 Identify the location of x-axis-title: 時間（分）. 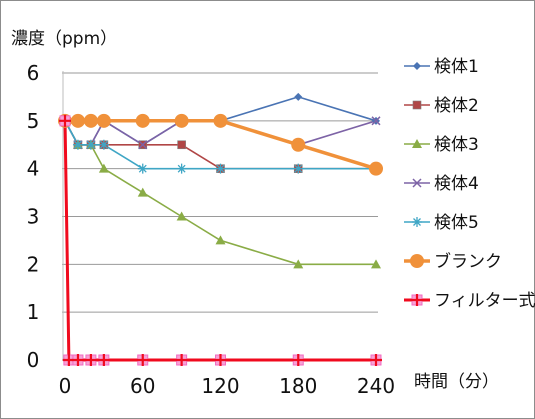
(456, 382).